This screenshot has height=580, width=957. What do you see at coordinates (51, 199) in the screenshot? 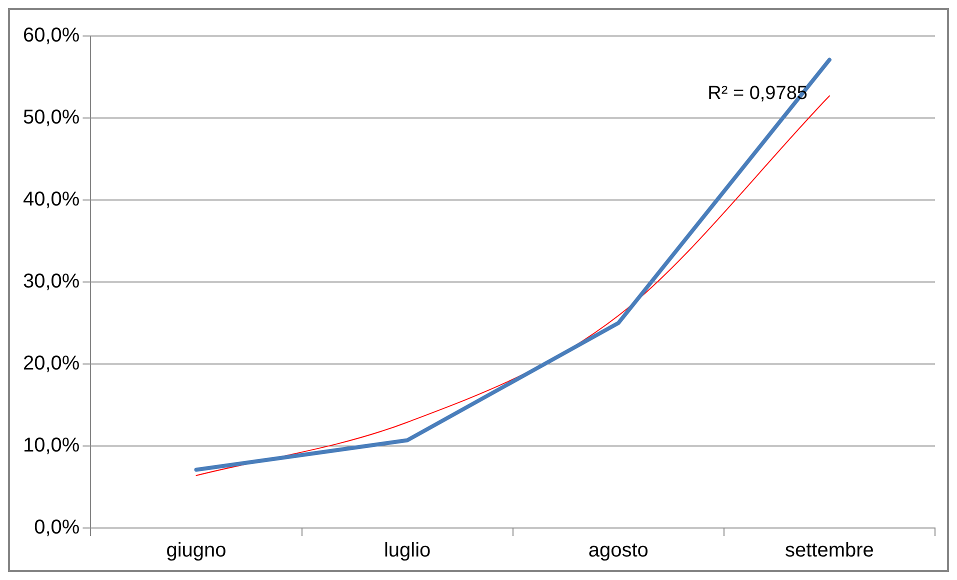
I see `y-tick-label: 40,0%` at bounding box center [51, 199].